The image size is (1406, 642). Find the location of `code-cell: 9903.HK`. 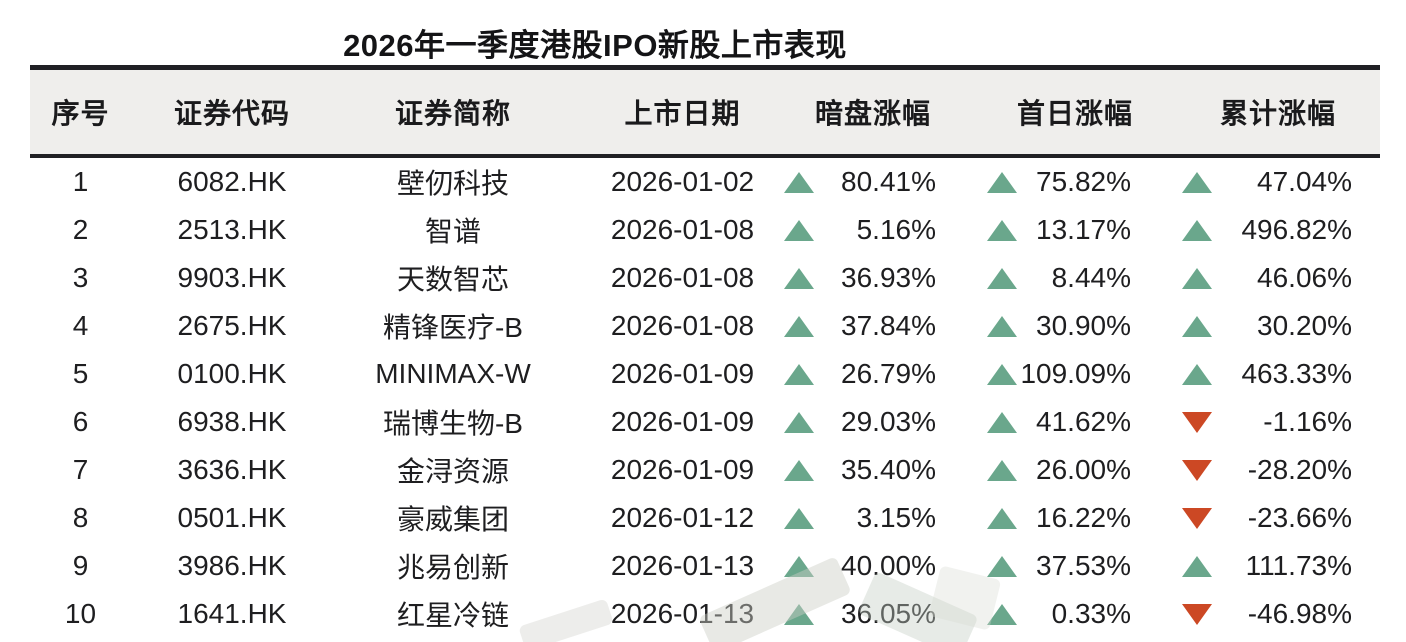

code-cell: 9903.HK is located at coordinates (232, 277).